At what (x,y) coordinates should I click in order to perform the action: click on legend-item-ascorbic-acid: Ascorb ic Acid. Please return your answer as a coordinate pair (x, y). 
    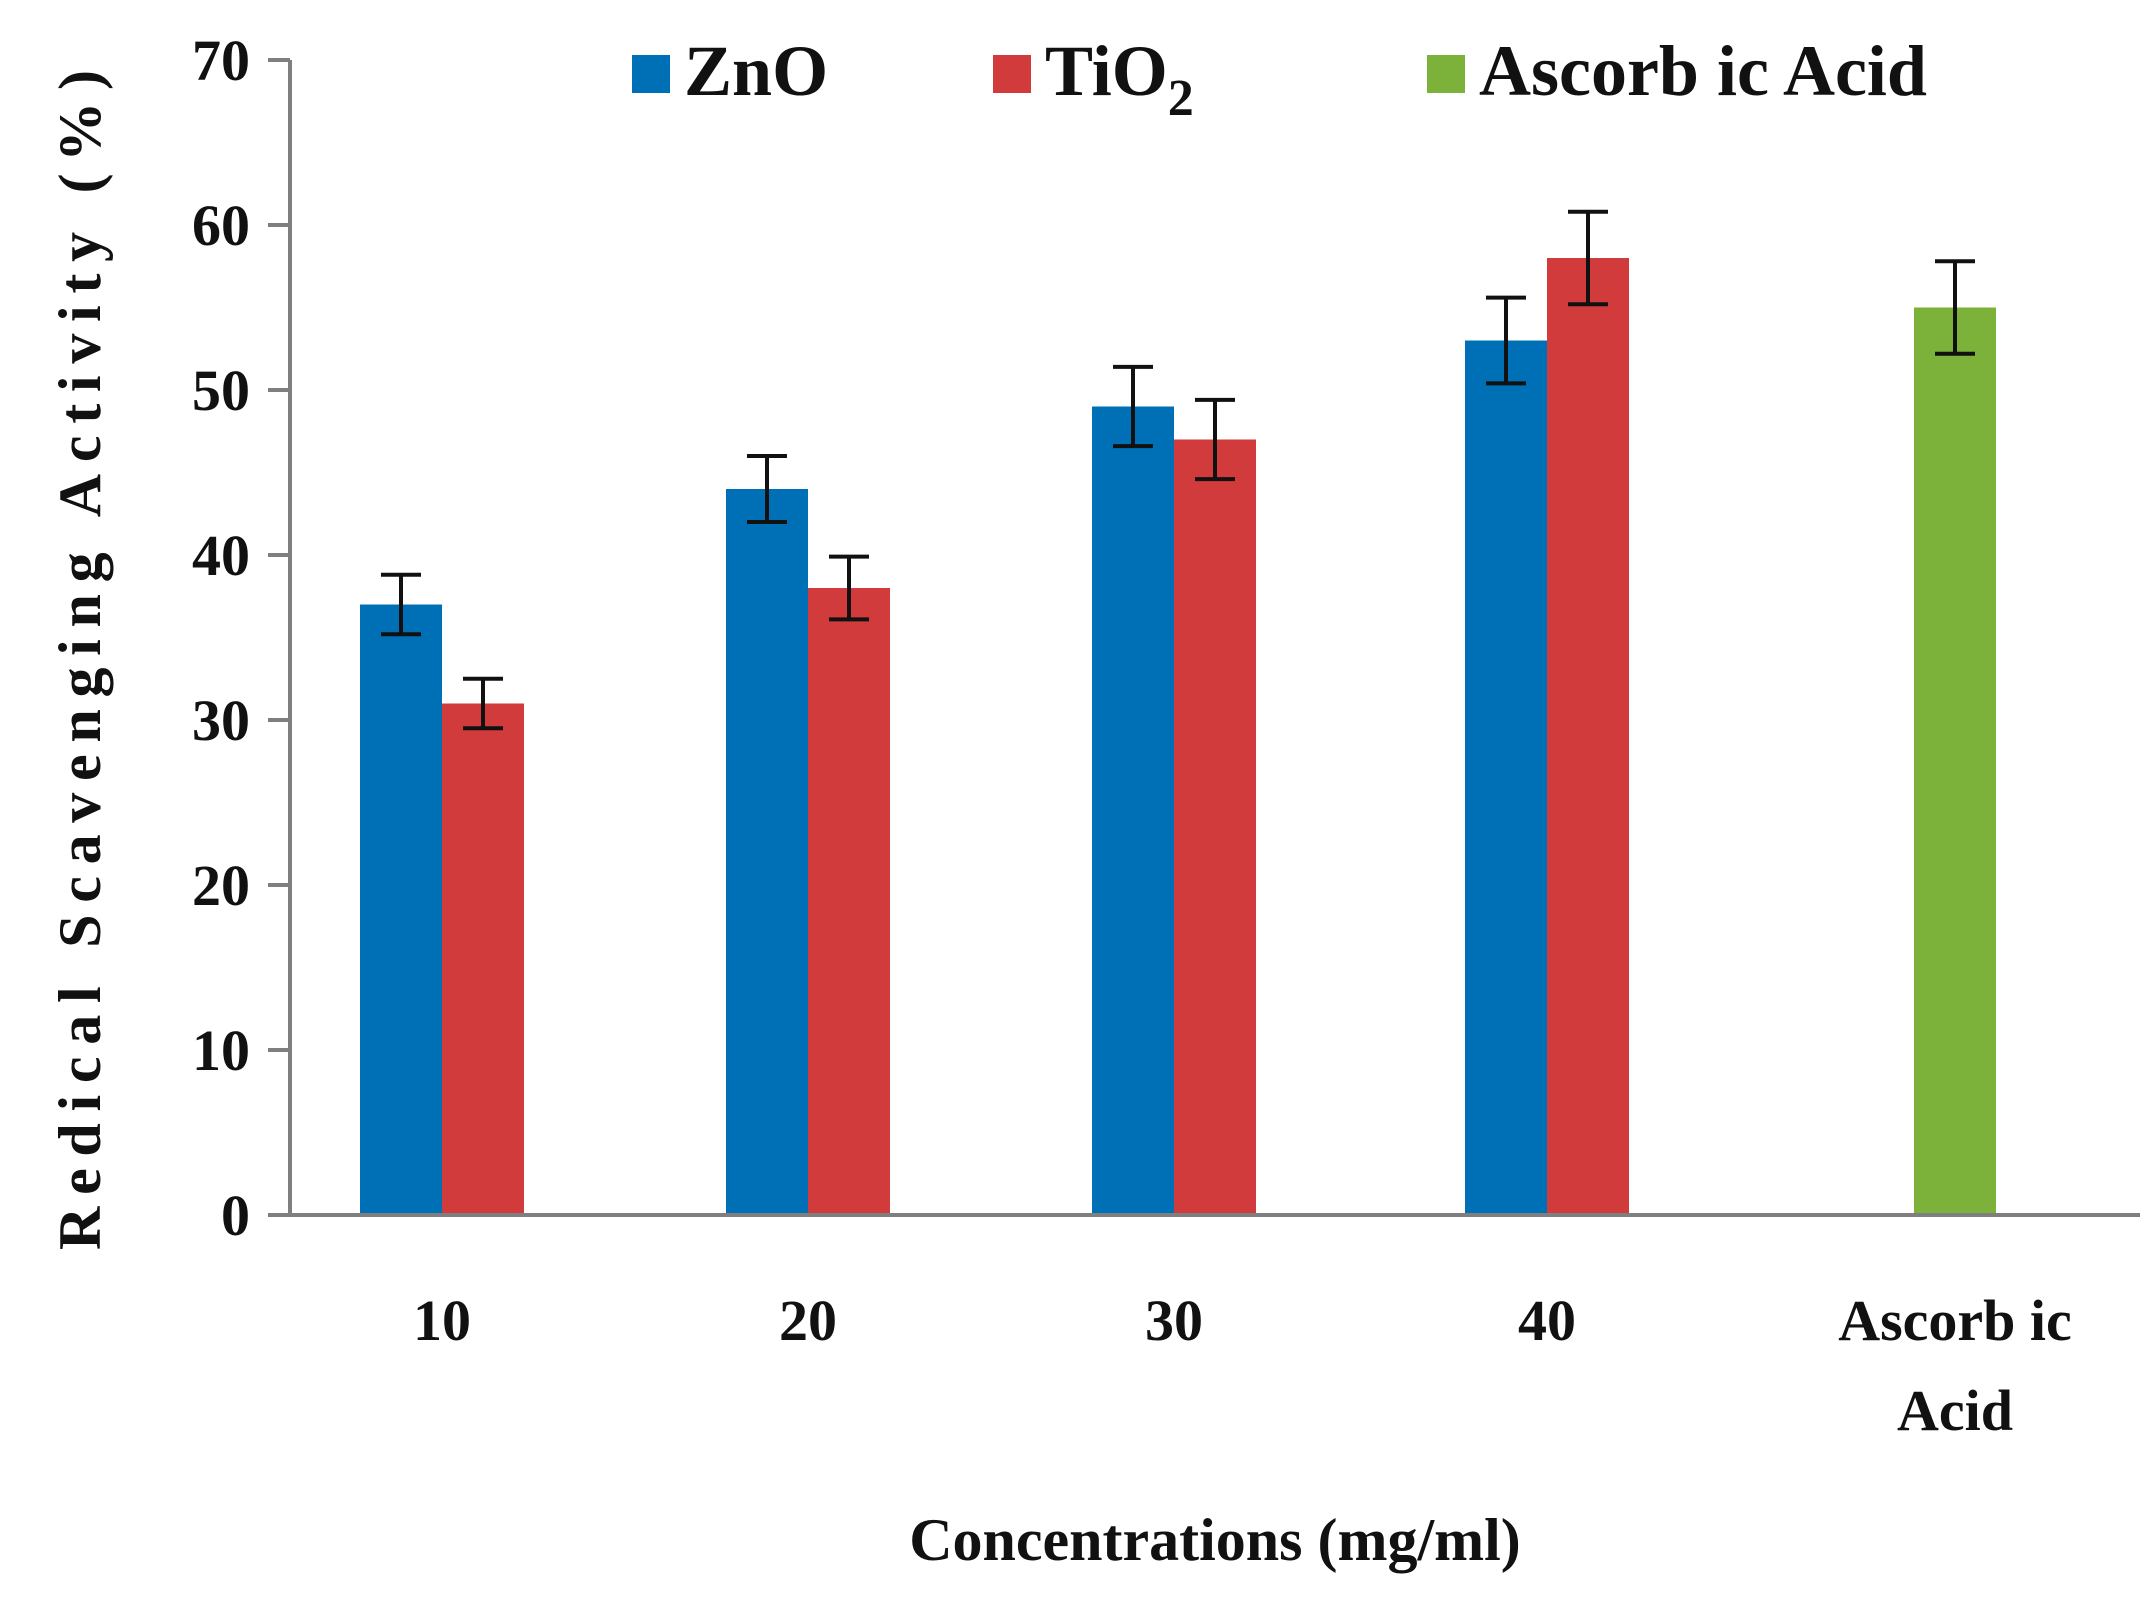
    Looking at the image, I should click on (1677, 71).